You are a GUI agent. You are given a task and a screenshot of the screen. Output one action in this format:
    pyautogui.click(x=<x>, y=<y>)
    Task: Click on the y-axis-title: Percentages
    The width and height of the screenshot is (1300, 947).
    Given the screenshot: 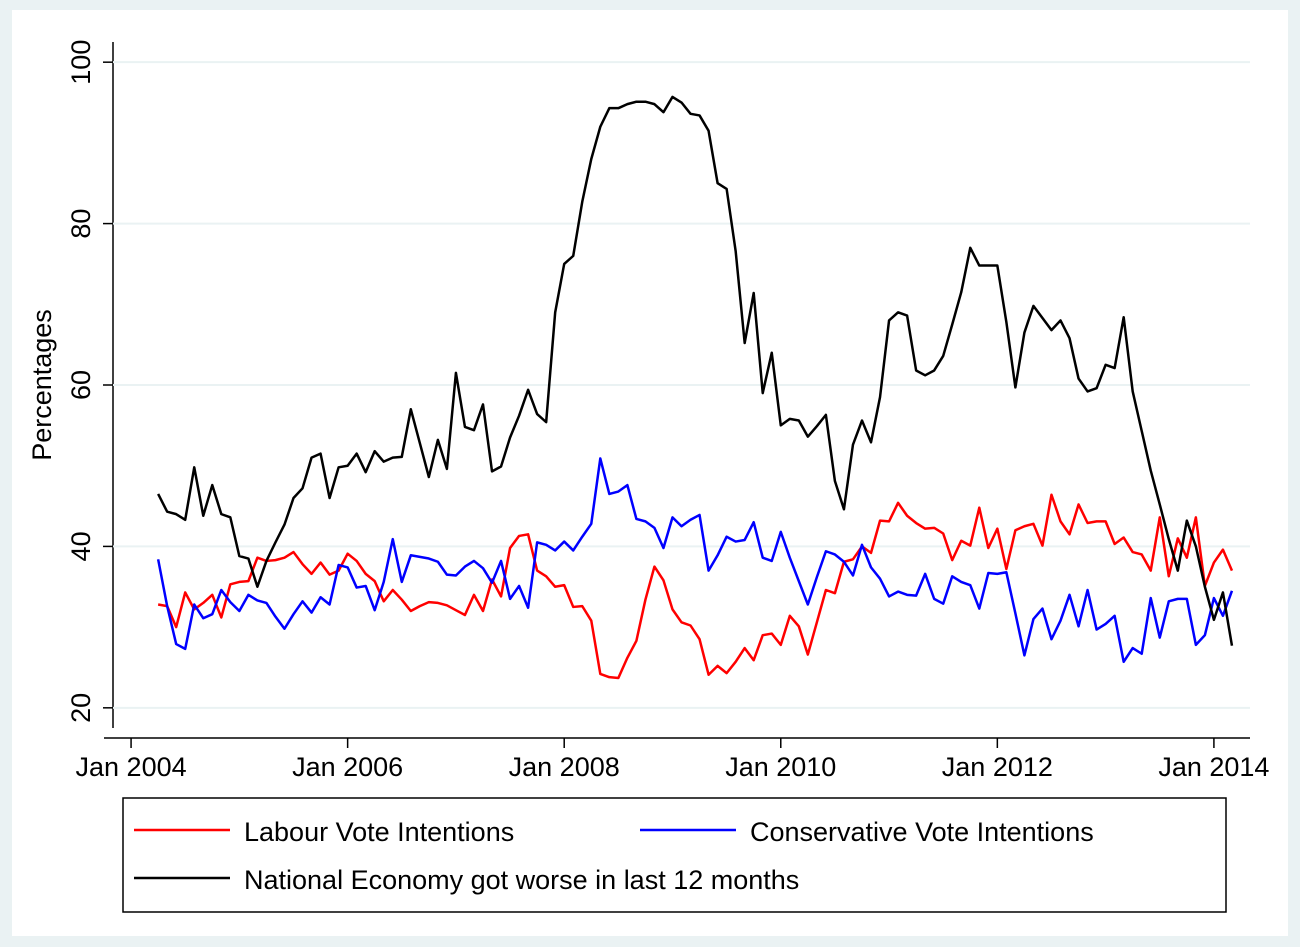 What is the action you would take?
    pyautogui.click(x=42, y=385)
    